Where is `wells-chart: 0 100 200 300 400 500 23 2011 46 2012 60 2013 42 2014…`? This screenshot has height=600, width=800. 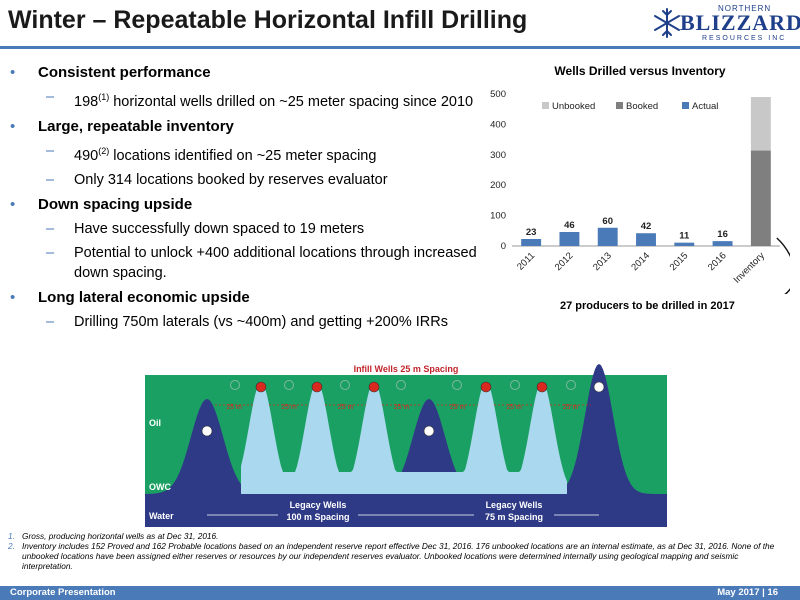 wells-chart: 0 100 200 300 400 500 23 2011 46 2012 60 2013 42 2014… is located at coordinates (640, 191).